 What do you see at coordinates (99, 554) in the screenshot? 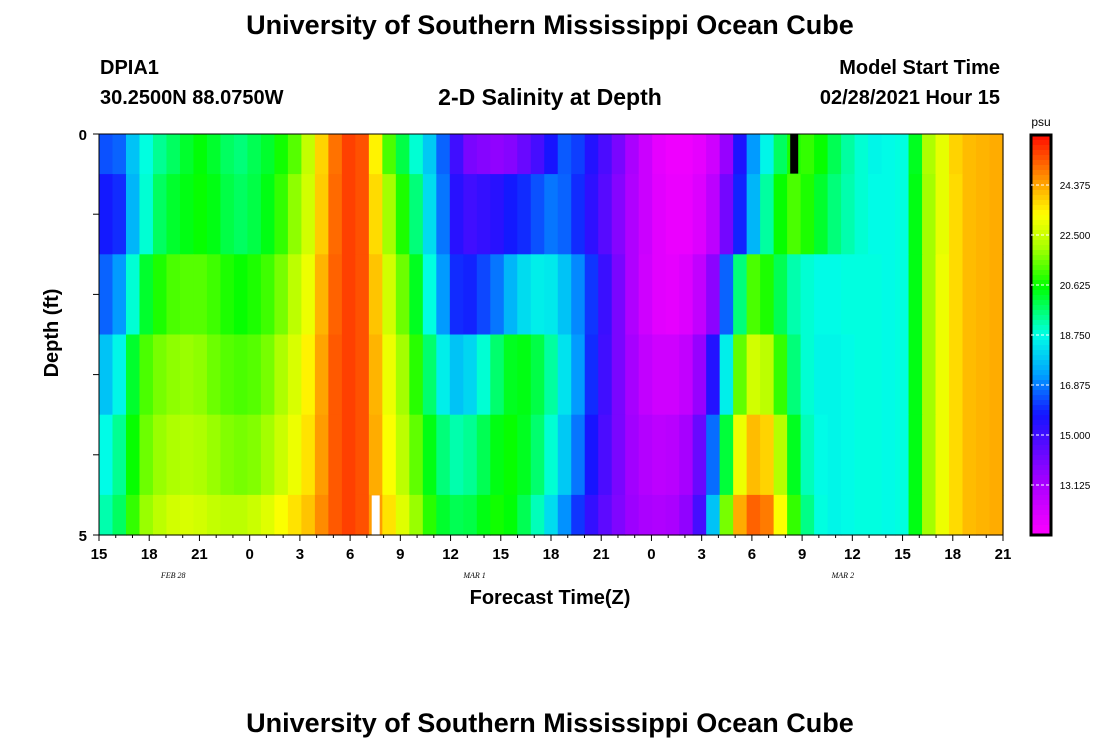
I see `x-tick-label: 15` at bounding box center [99, 554].